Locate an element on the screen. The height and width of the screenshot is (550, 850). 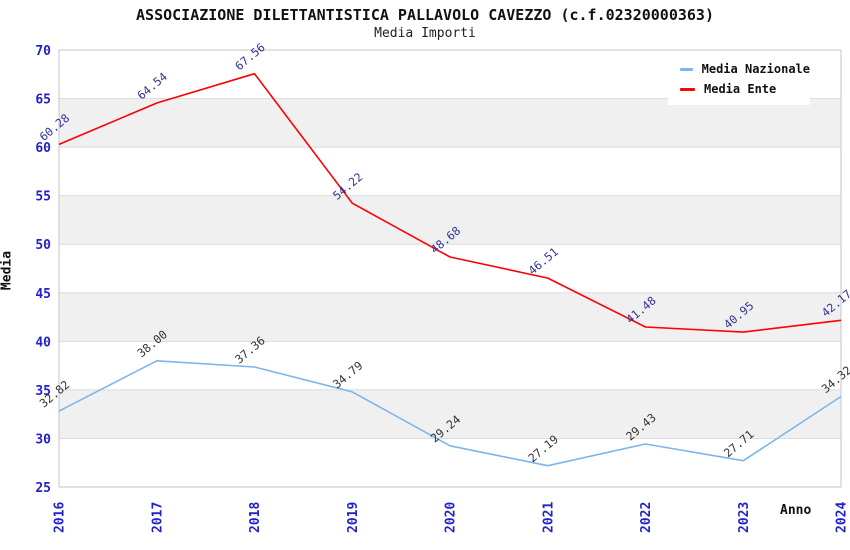
y-tick-label: 40 is located at coordinates (43, 342).